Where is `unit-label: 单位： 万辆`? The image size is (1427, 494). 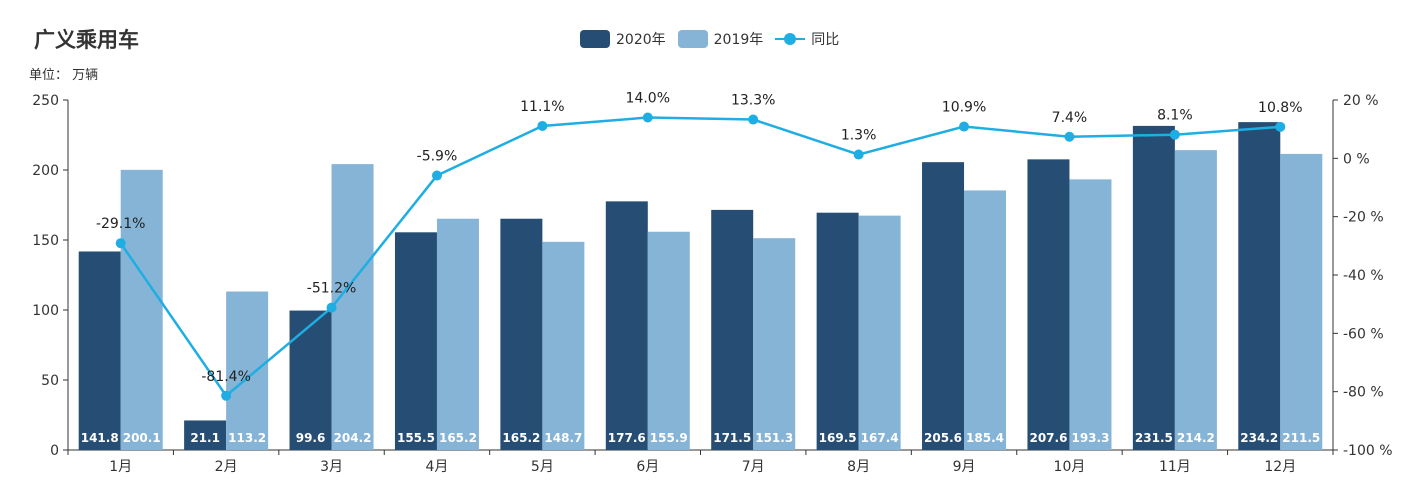 unit-label: 单位： 万辆 is located at coordinates (64, 75).